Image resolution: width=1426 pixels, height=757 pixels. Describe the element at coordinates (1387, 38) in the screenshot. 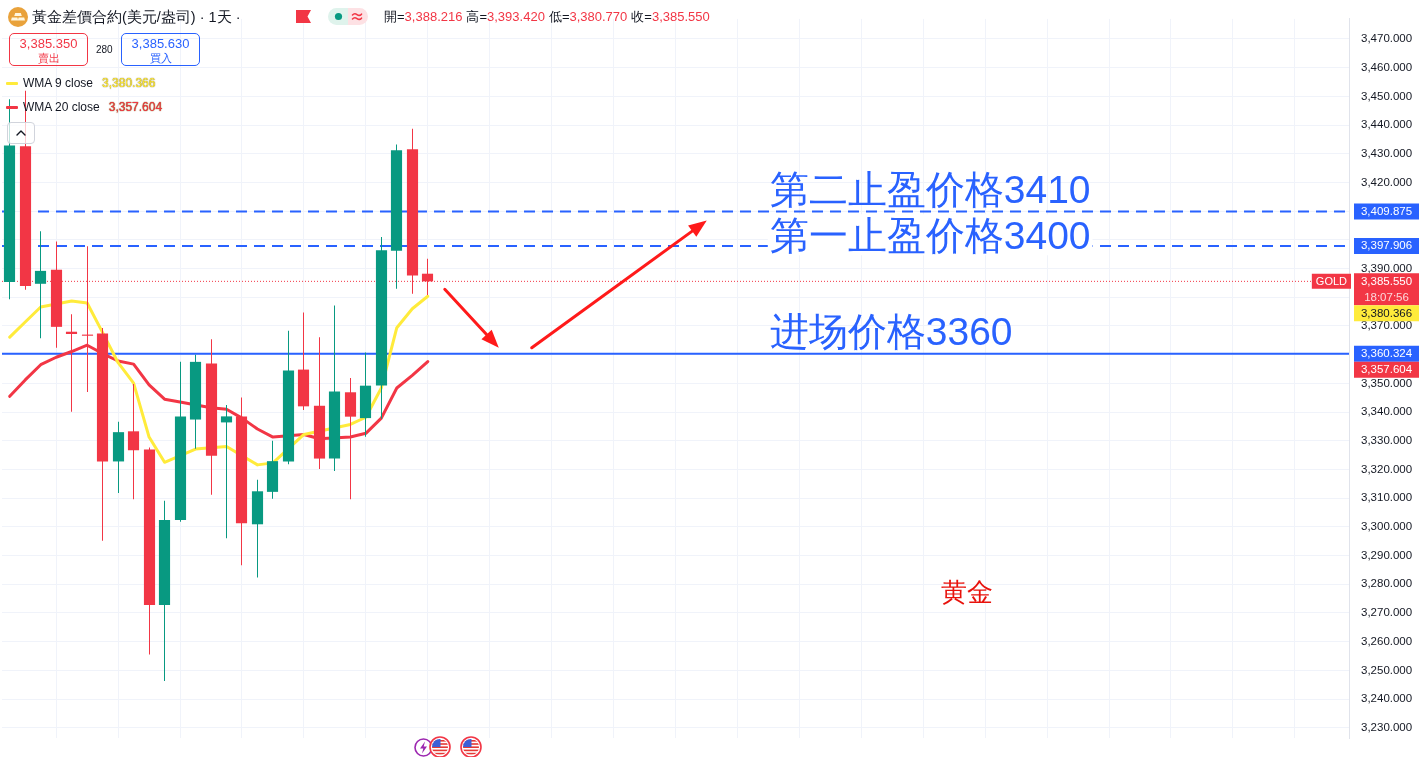

I see `y-tick-label: 3,470.000` at that location.